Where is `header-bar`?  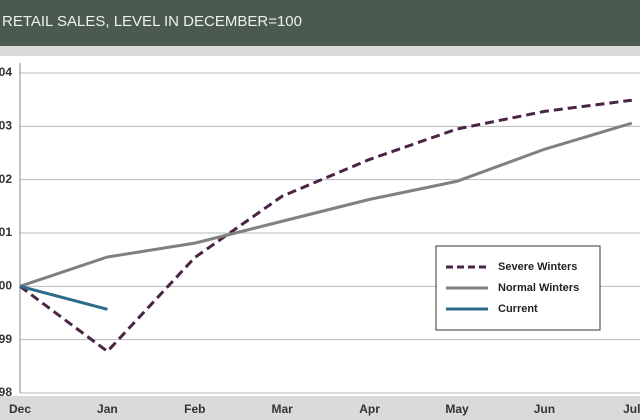
header-bar is located at coordinates (320, 23).